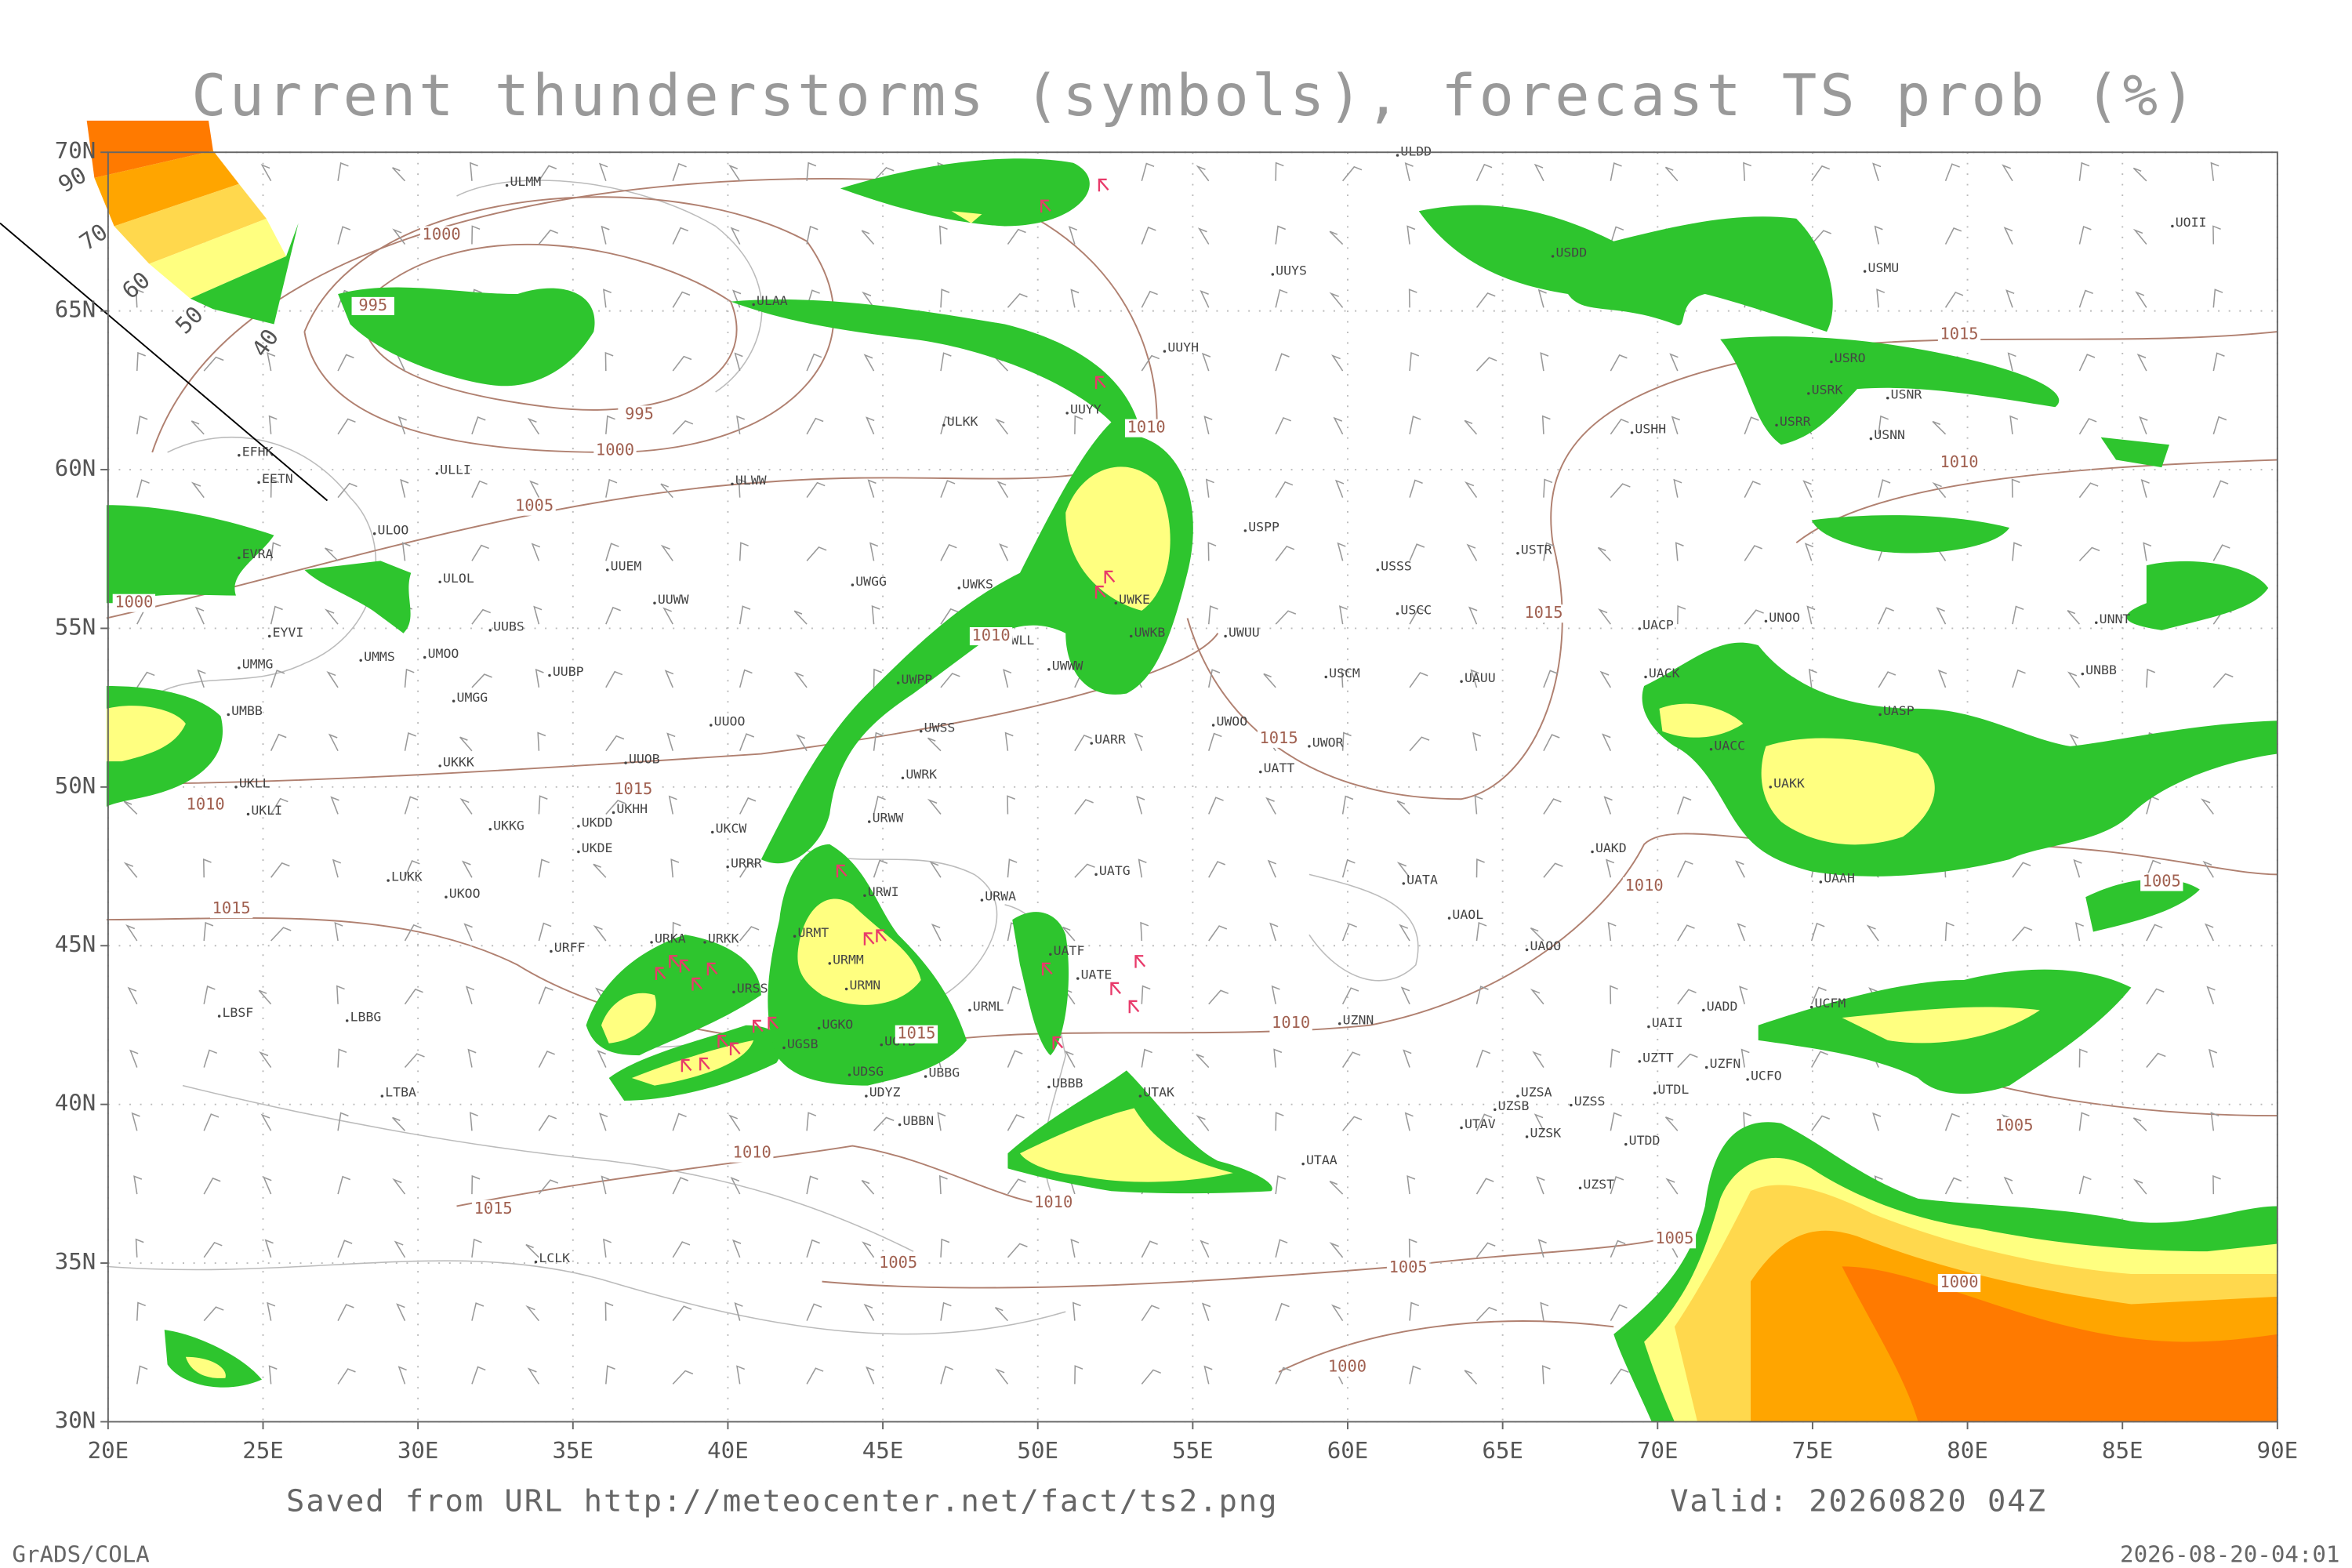 The image size is (2352, 1568). Describe the element at coordinates (1611, 847) in the screenshot. I see `station-label: UAKD` at that location.